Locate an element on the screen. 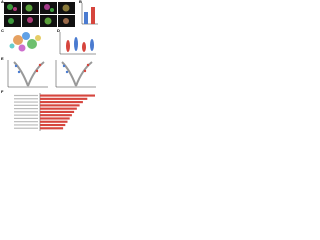  panel-label: F is located at coordinates (2, 91).